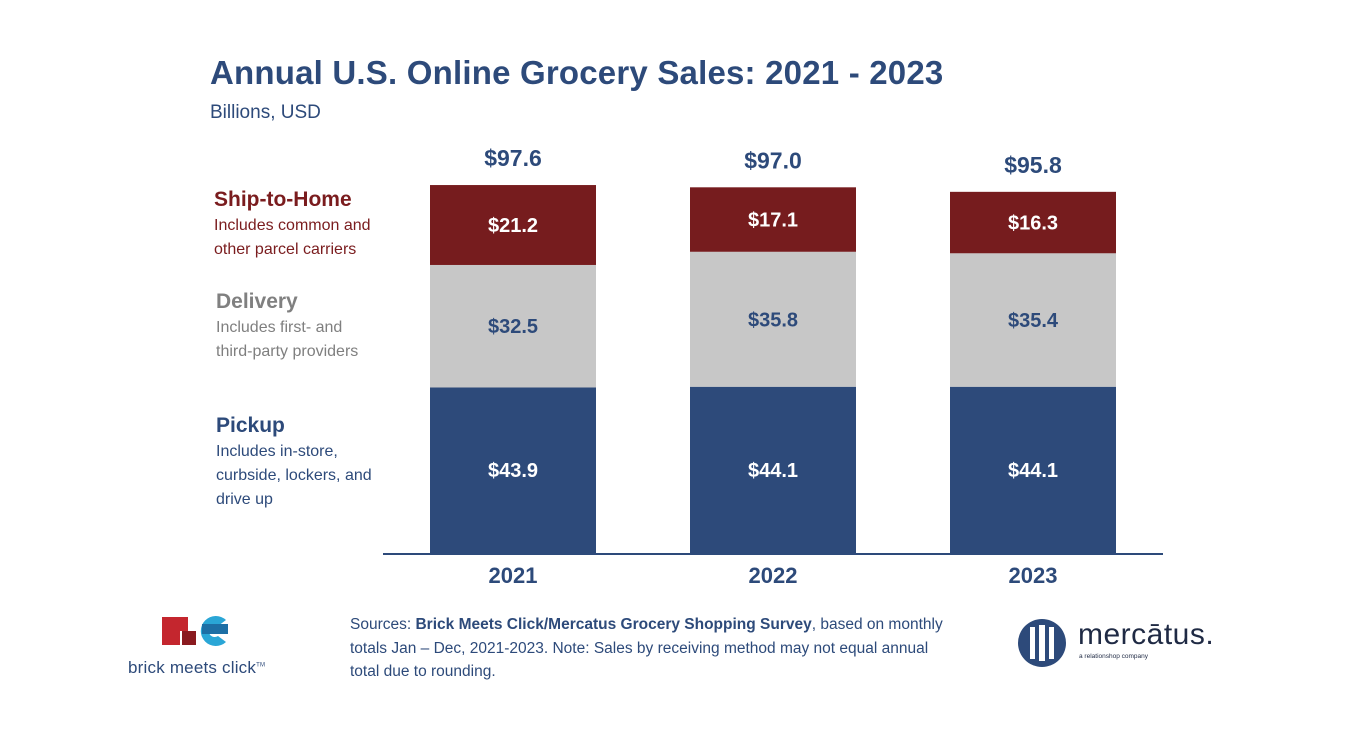 This screenshot has width=1364, height=730. What do you see at coordinates (285, 249) in the screenshot?
I see `legend-ship-line2: other parcel carriers` at bounding box center [285, 249].